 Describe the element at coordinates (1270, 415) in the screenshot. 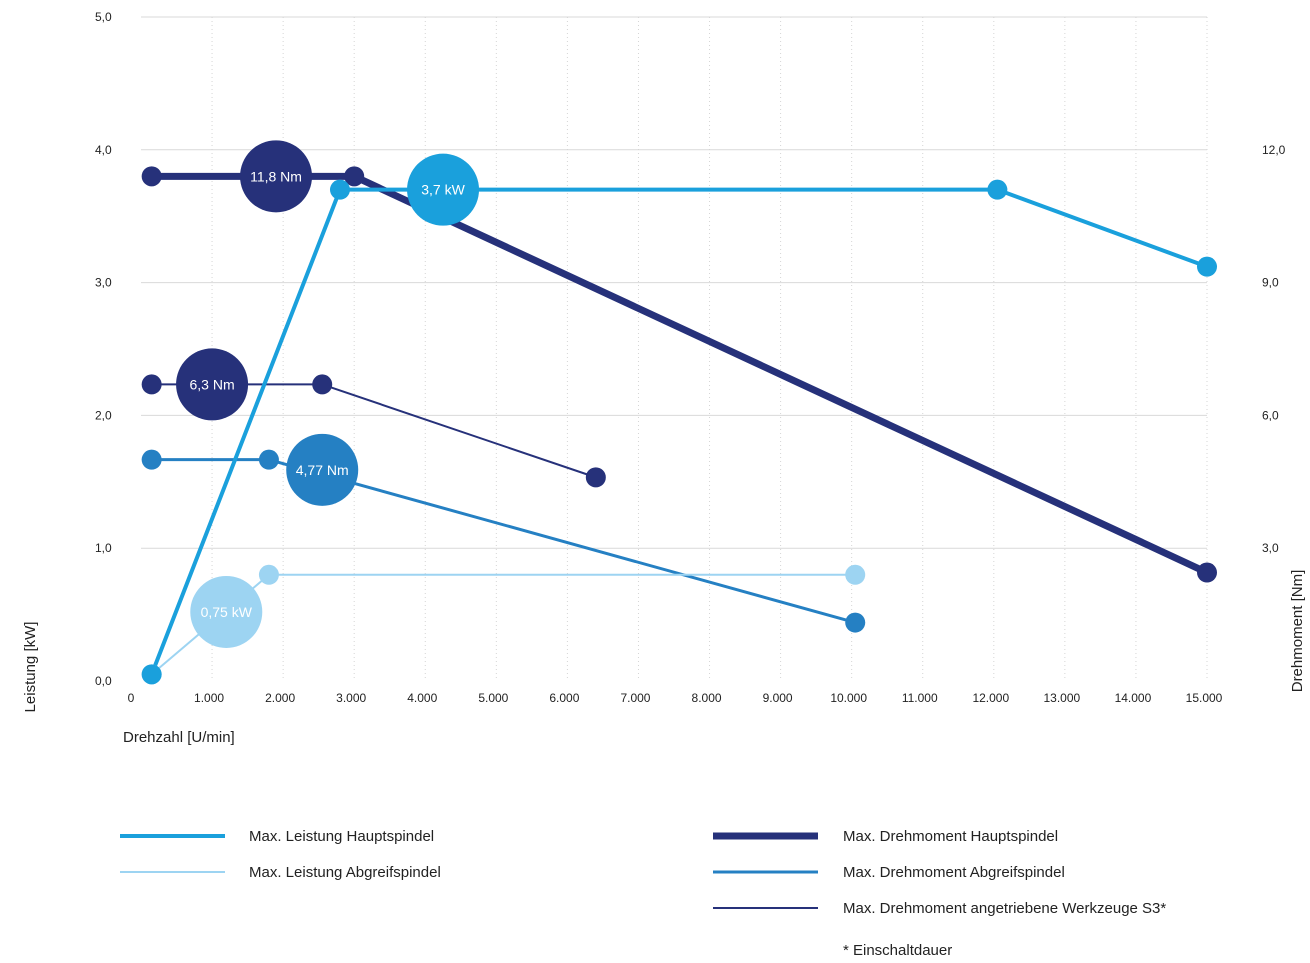

I see `y-right-tick-label: 6,0` at that location.